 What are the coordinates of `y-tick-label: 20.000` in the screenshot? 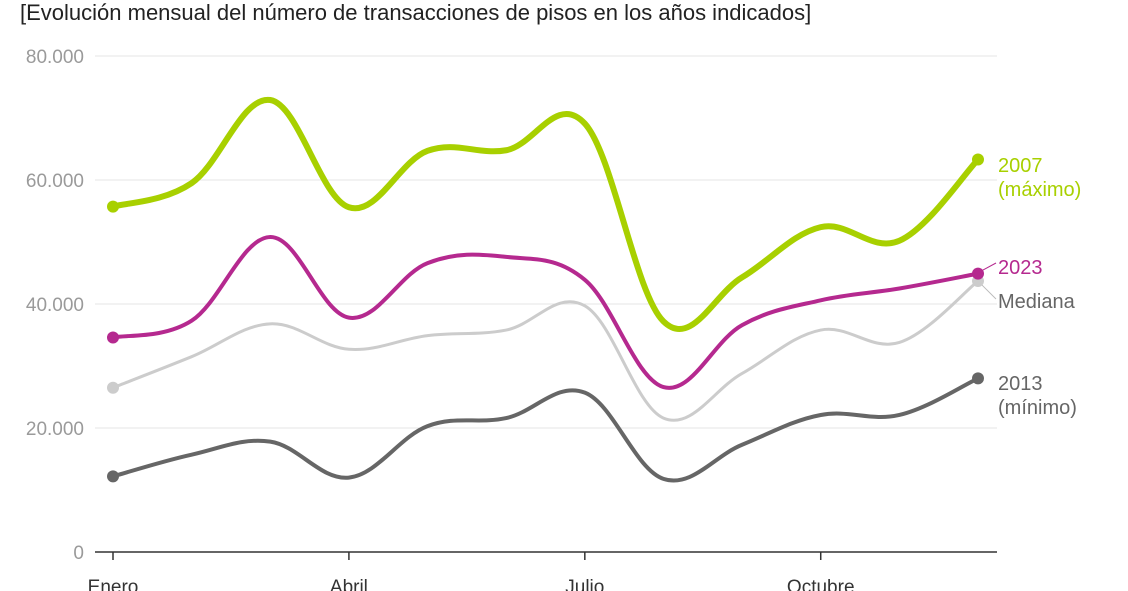 It's located at (55, 429).